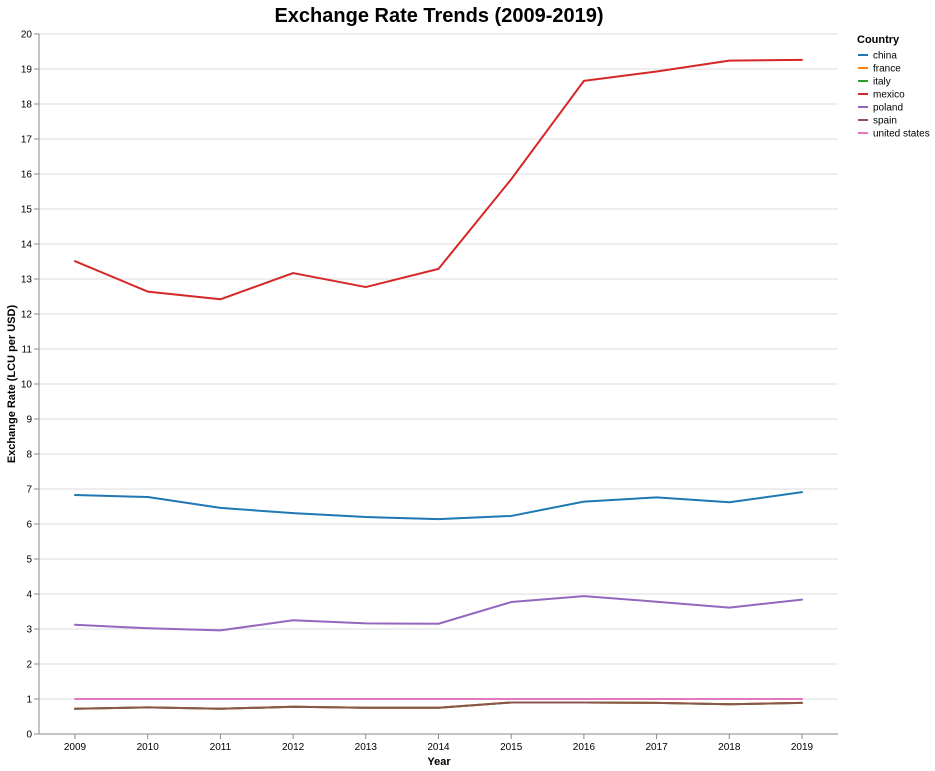 The height and width of the screenshot is (771, 935). Describe the element at coordinates (29, 490) in the screenshot. I see `y-tick-label: 7` at that location.